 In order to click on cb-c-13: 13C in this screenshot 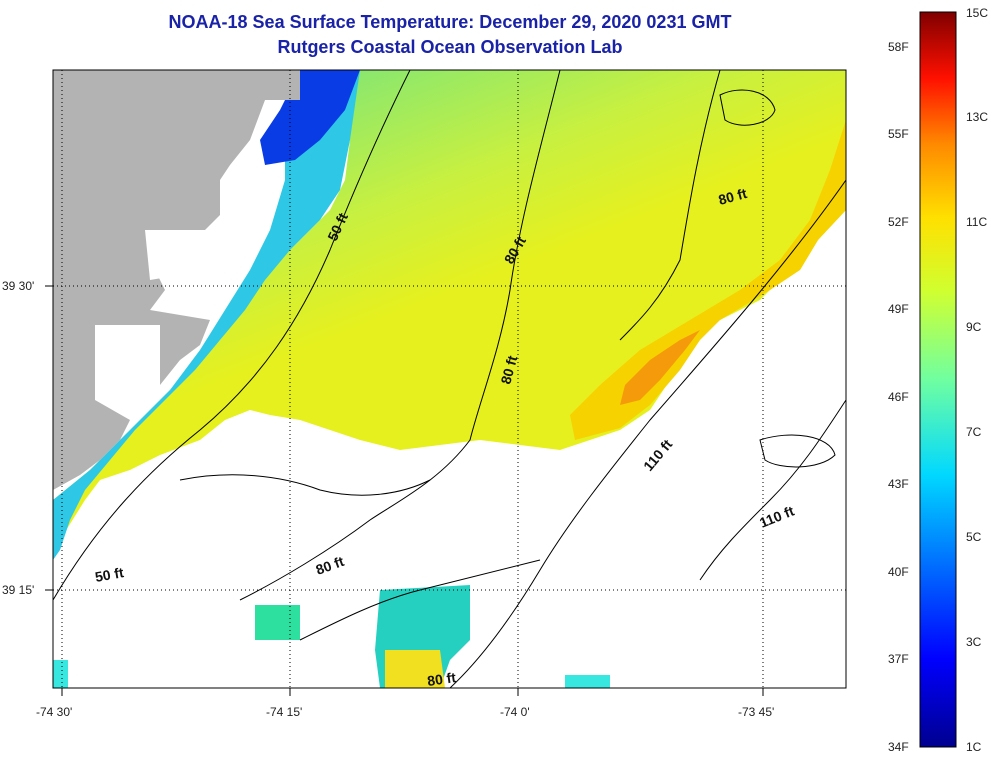, I will do `click(977, 117)`.